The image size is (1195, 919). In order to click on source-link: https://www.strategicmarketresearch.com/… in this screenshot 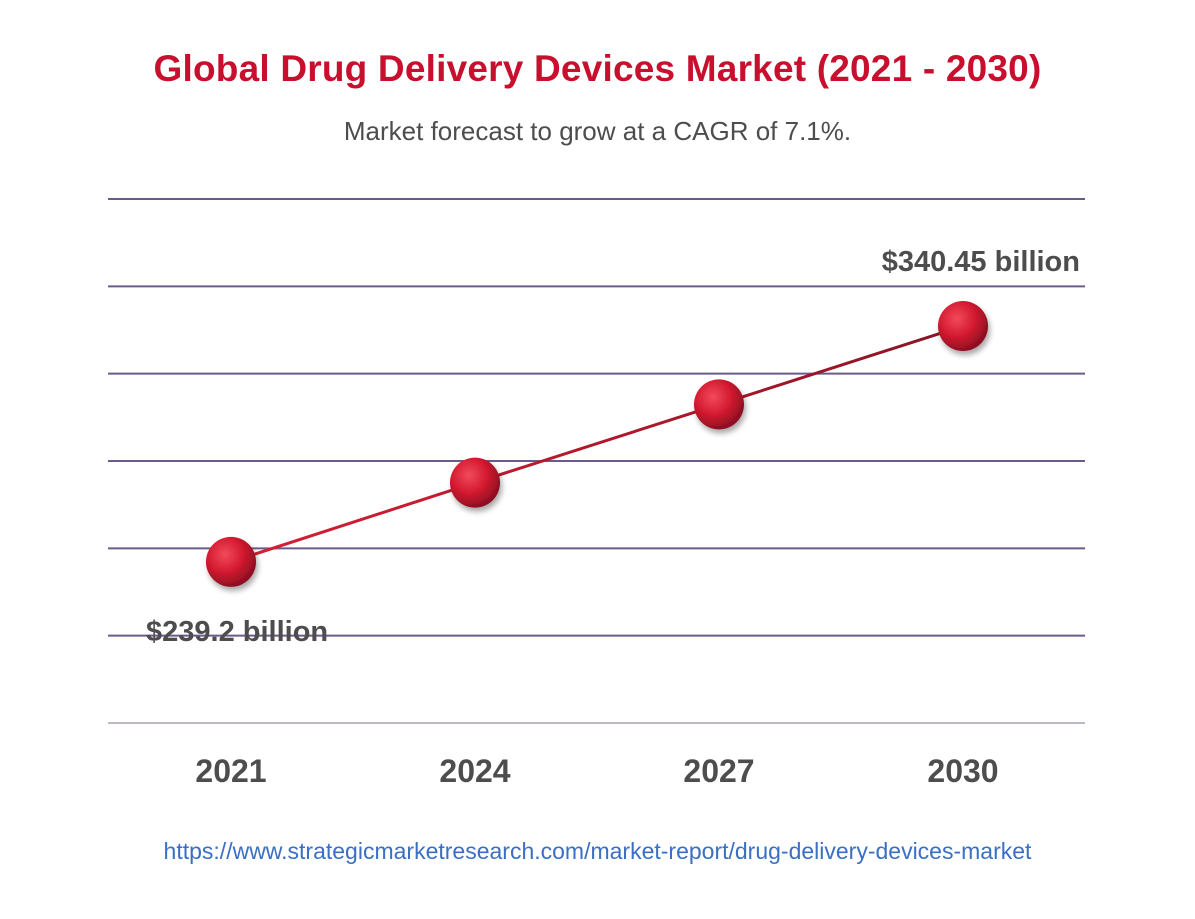, I will do `click(597, 851)`.